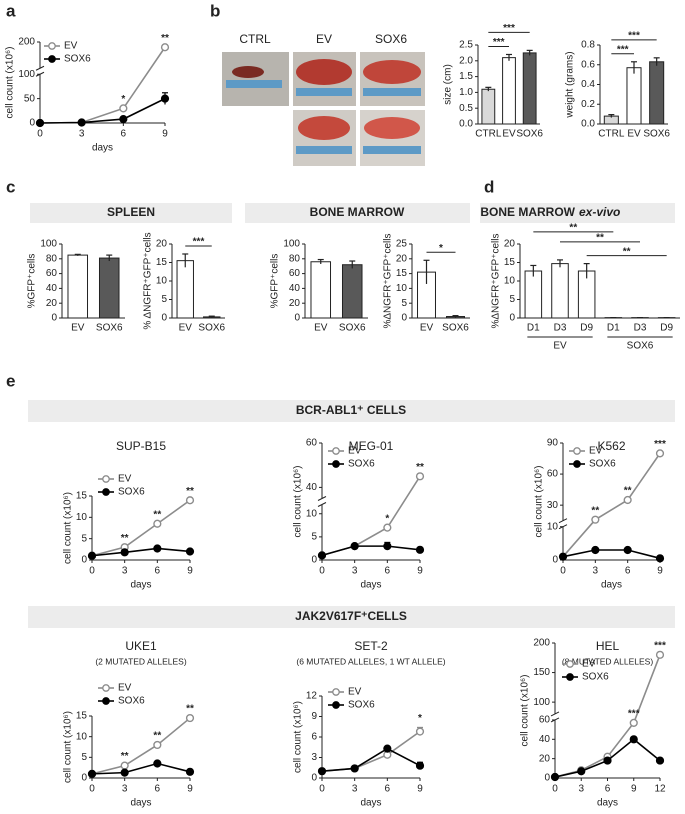 Image resolution: width=685 pixels, height=814 pixels. What do you see at coordinates (541, 672) in the screenshot?
I see `y-tick-label: 150` at bounding box center [541, 672].